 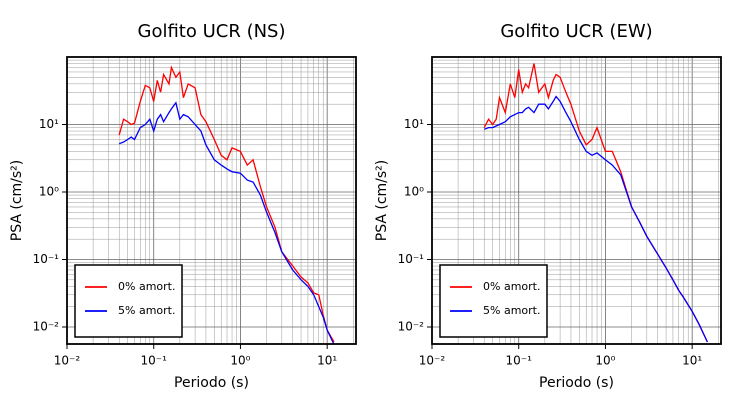 What do you see at coordinates (212, 31) in the screenshot?
I see `chart-title: Golfito UCR (NS)` at bounding box center [212, 31].